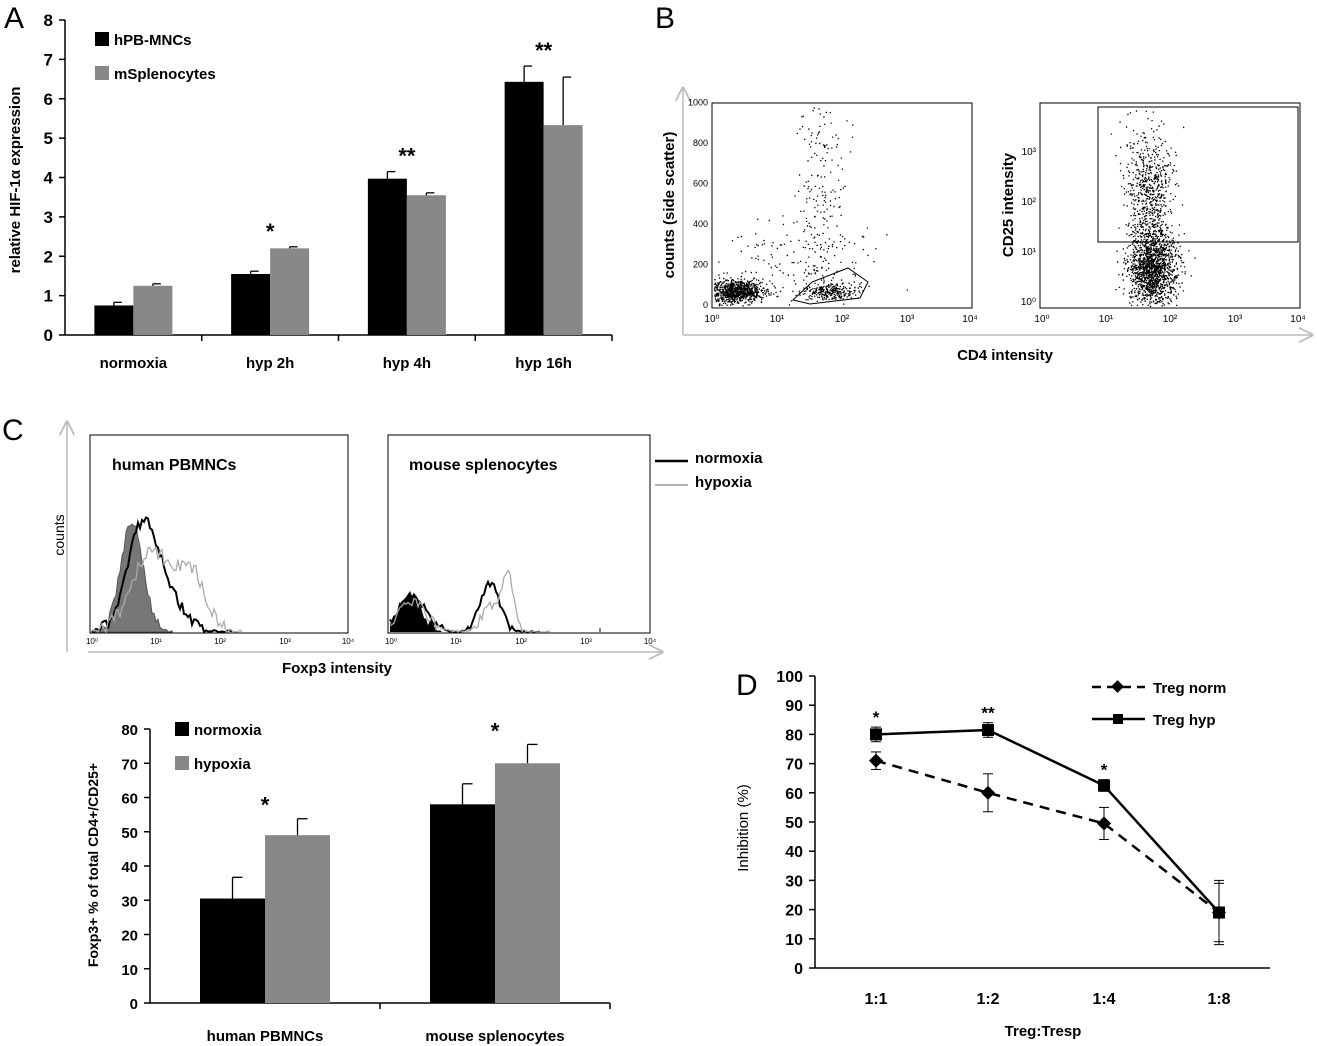 Image resolution: width=1317 pixels, height=1046 pixels. I want to click on y-tick-label: 800, so click(700, 143).